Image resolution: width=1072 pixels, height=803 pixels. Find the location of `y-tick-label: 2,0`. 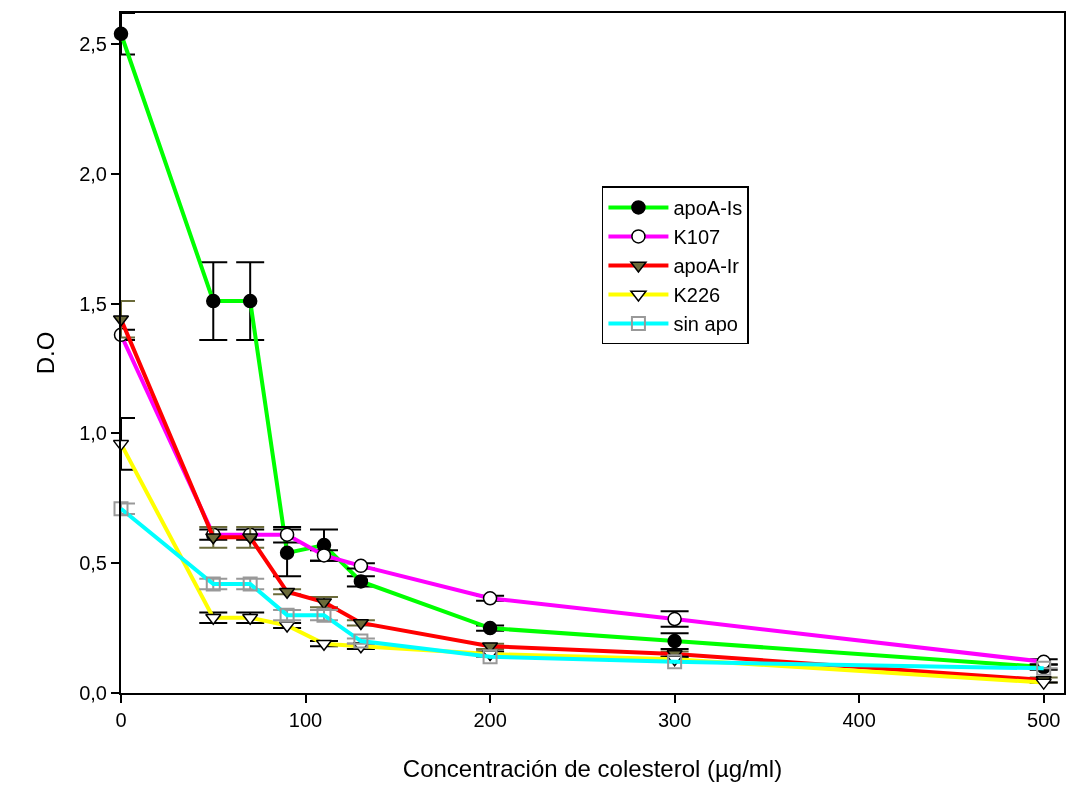

y-tick-label: 2,0 is located at coordinates (93, 173).